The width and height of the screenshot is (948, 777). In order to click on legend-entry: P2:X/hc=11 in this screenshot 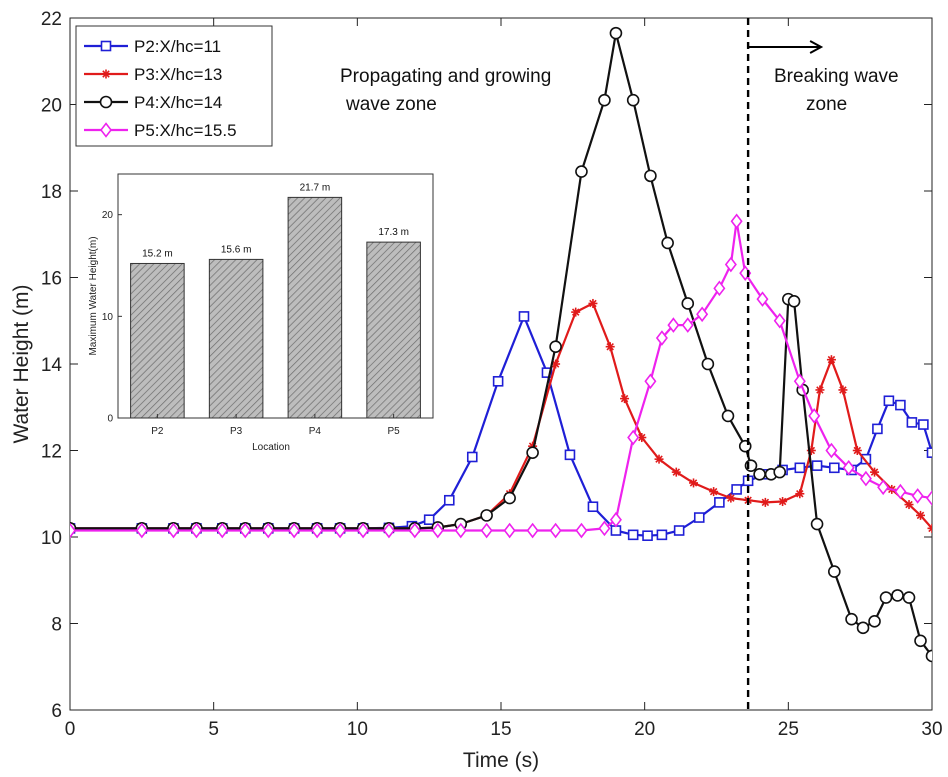, I will do `click(152, 46)`.